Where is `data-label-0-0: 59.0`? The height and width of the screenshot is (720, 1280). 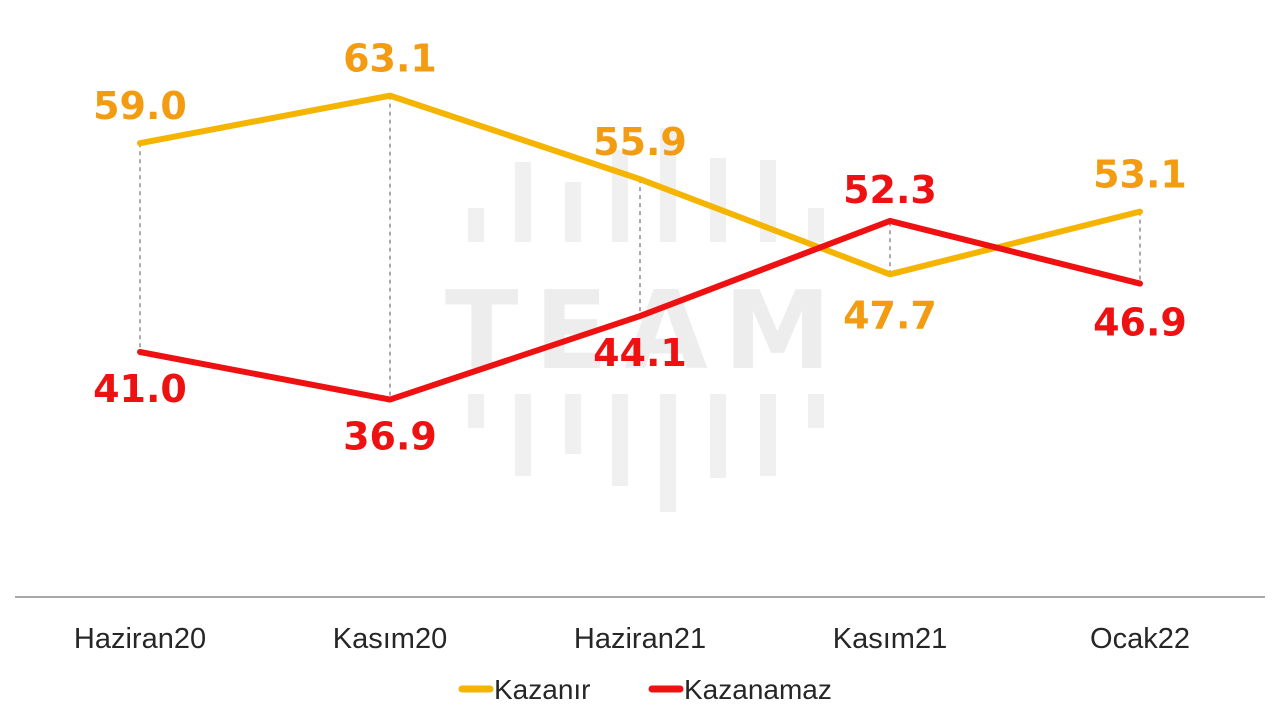 data-label-0-0: 59.0 is located at coordinates (140, 106).